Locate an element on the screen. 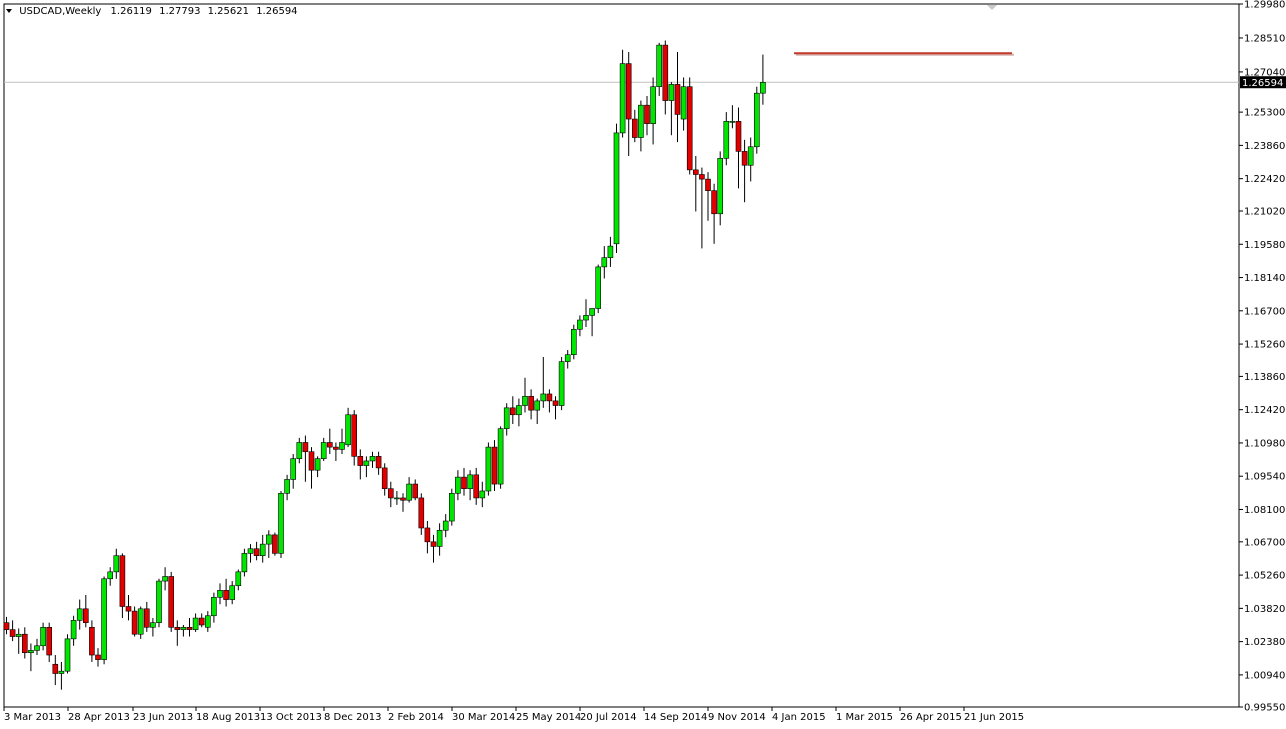  dropdown-arrow-icon is located at coordinates (9, 11).